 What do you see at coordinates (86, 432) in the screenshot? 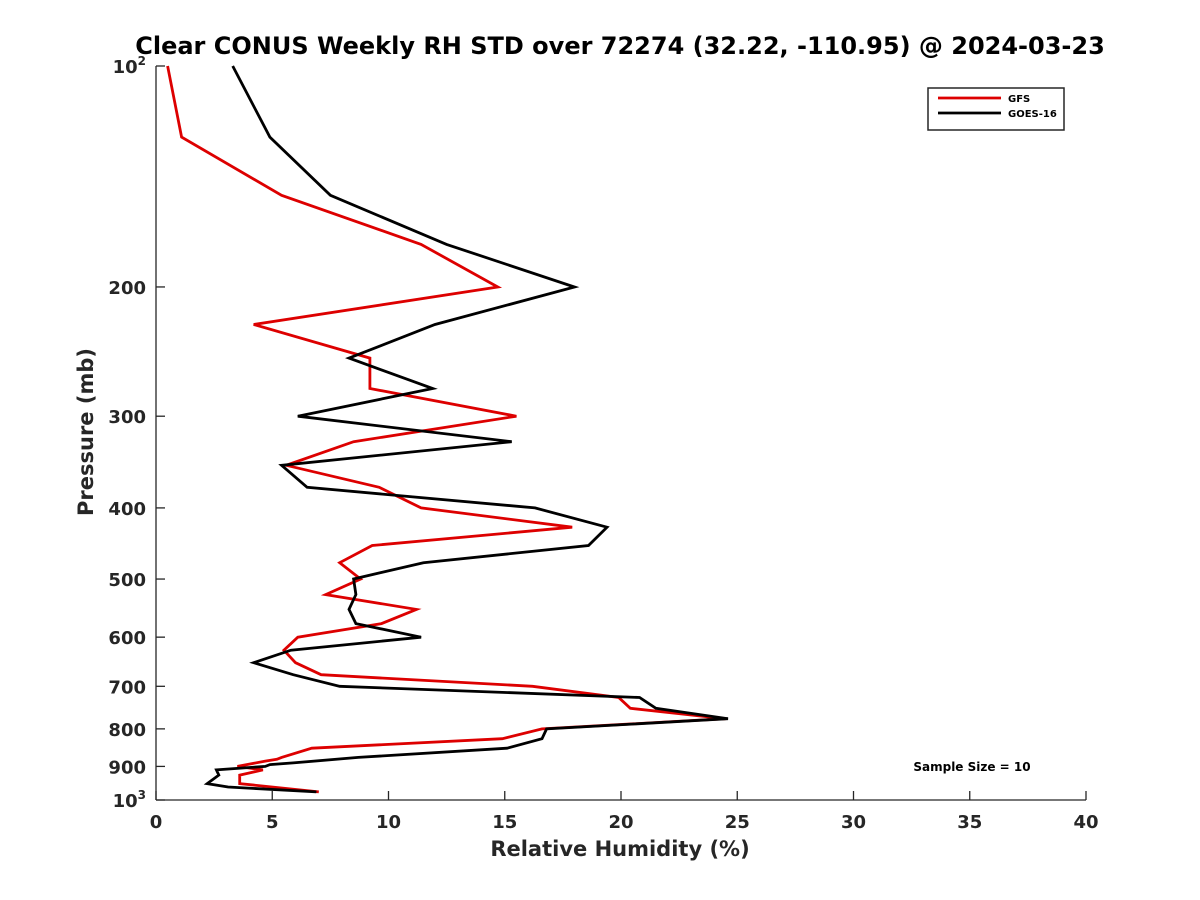
I see `y-axis-label: Pressure (mb)` at bounding box center [86, 432].